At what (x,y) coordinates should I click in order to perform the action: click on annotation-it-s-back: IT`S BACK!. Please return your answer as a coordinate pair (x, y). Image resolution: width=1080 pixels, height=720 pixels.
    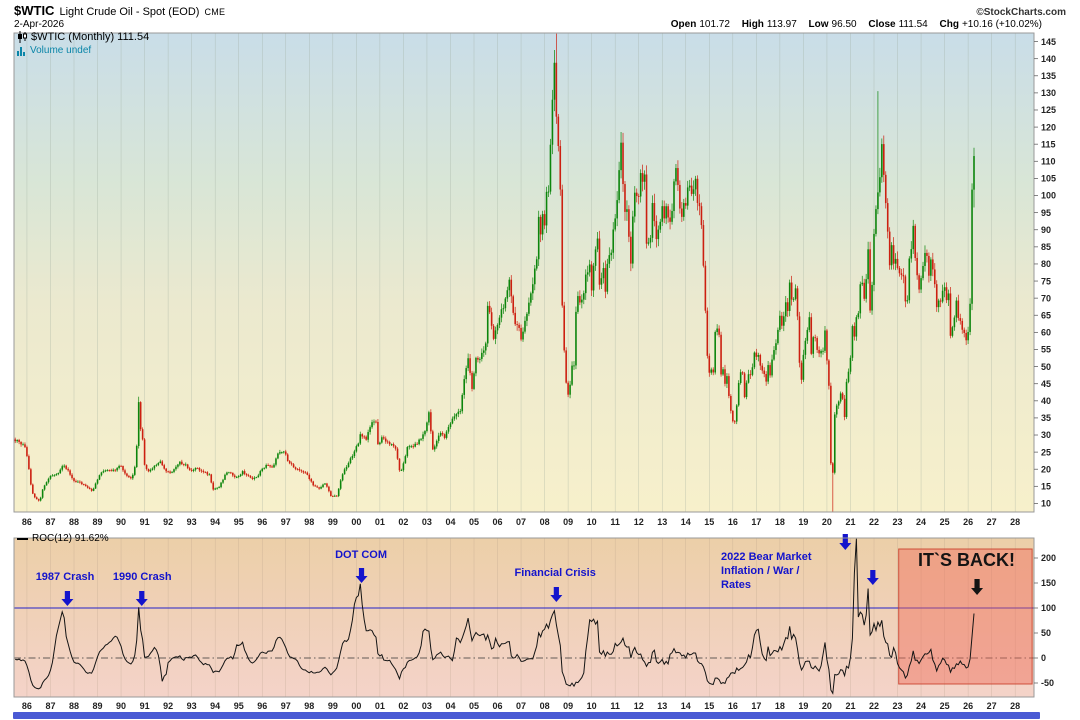
    Looking at the image, I should click on (966, 560).